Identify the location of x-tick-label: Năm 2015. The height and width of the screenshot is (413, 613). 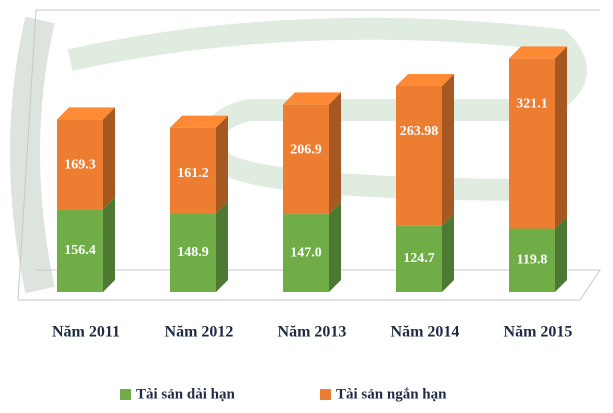
(538, 332).